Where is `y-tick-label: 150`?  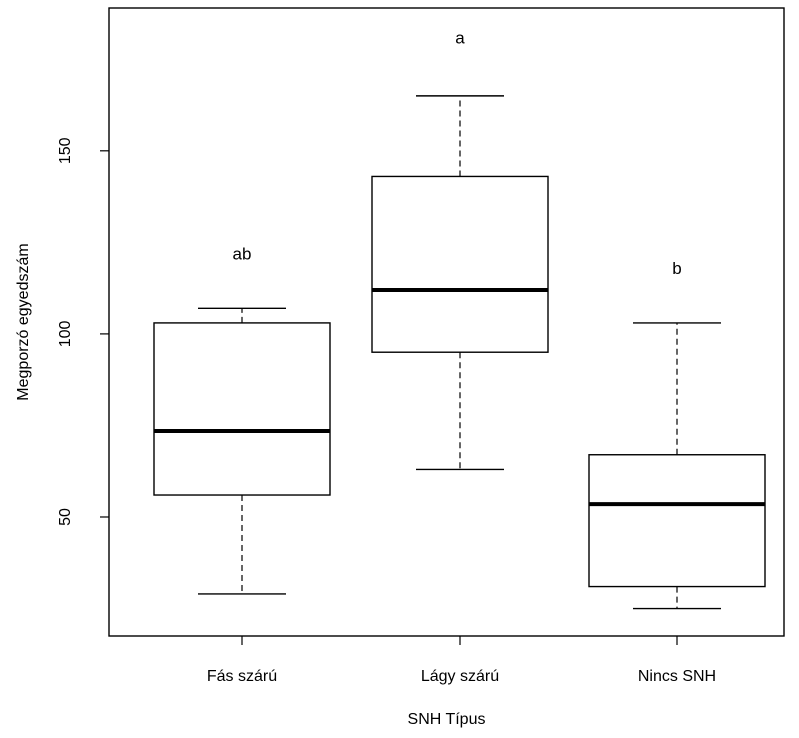
y-tick-label: 150 is located at coordinates (65, 150).